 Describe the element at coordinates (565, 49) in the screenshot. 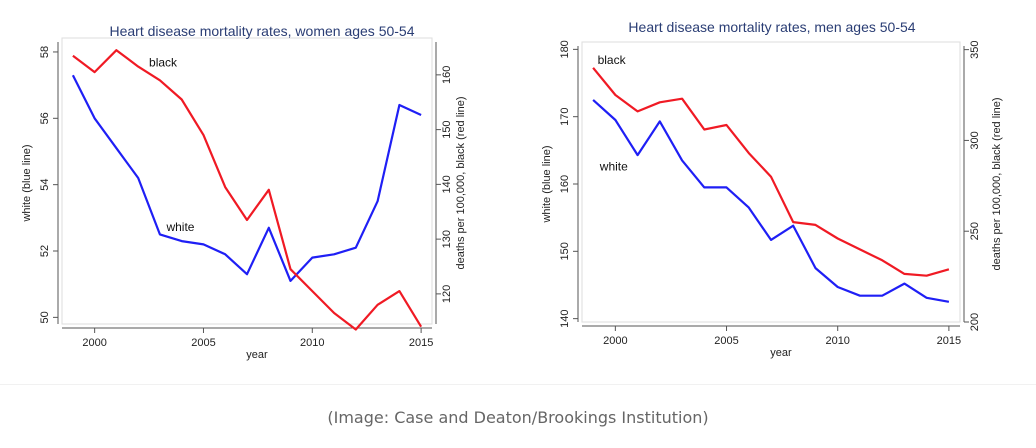

I see `y-left-tick-label: 180` at that location.